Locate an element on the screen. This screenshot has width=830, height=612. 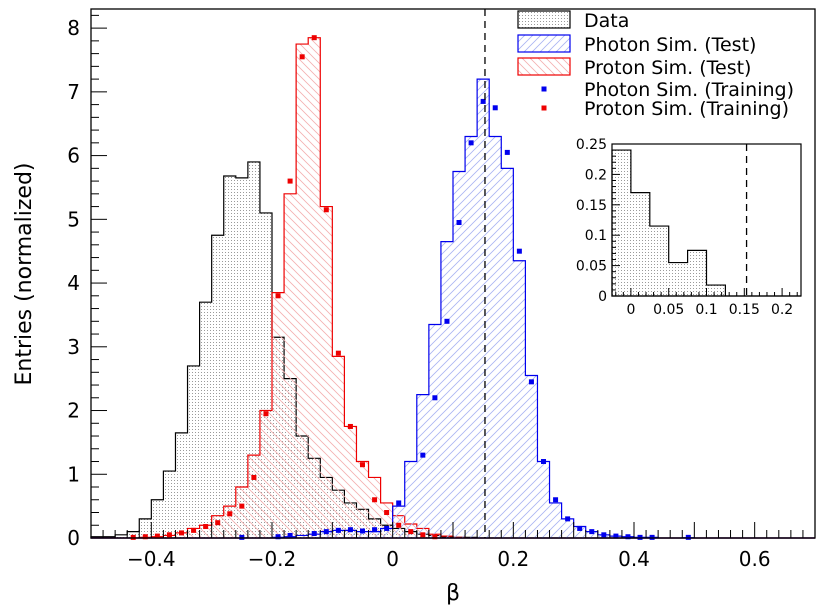
legend-label-proton-sim-training: Proton Sim. (Training) is located at coordinates (686, 109).